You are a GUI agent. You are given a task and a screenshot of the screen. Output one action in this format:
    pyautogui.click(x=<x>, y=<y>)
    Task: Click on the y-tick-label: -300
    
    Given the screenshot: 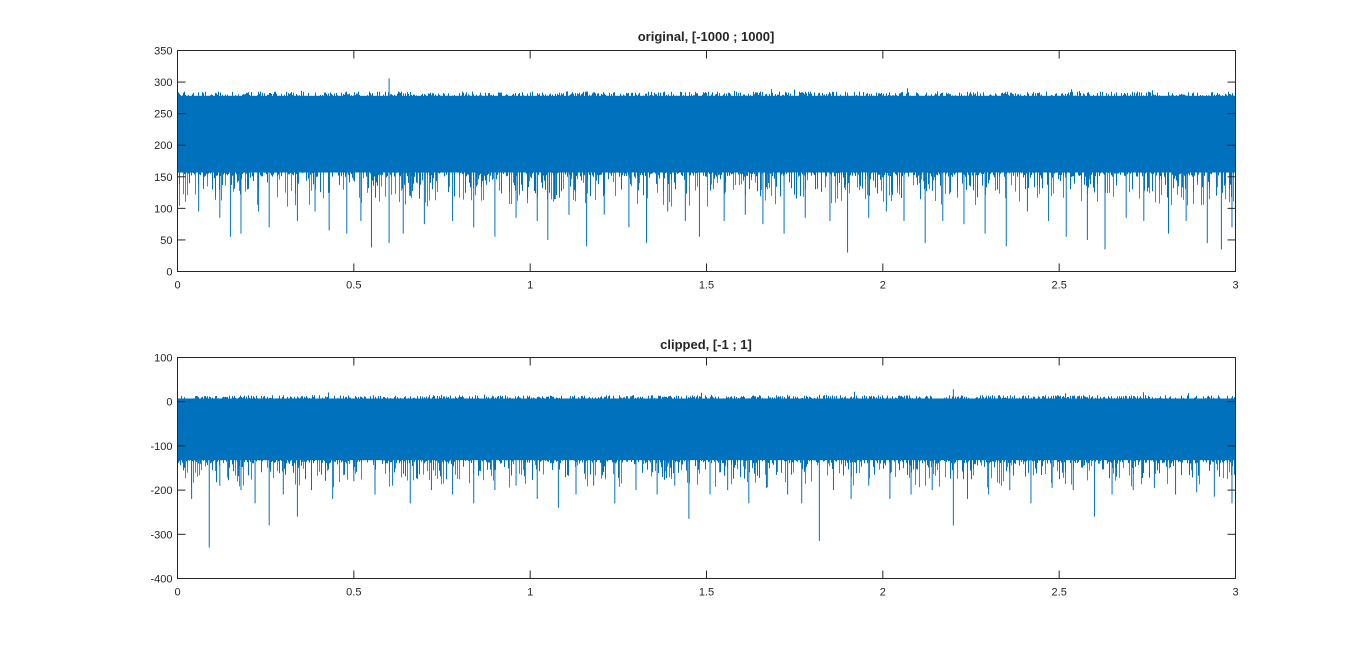 What is the action you would take?
    pyautogui.click(x=161, y=535)
    